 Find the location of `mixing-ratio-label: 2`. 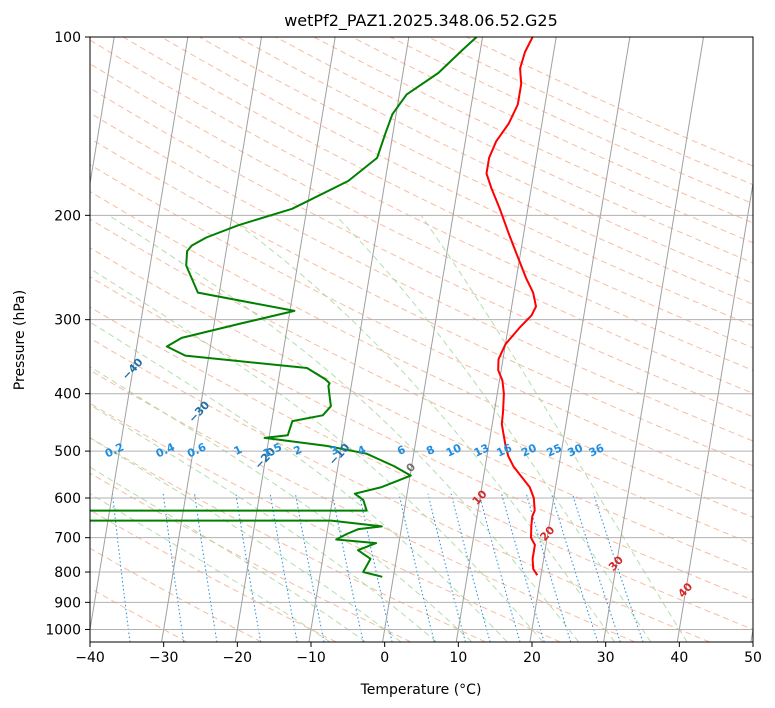

mixing-ratio-label: 2 is located at coordinates (297, 450).